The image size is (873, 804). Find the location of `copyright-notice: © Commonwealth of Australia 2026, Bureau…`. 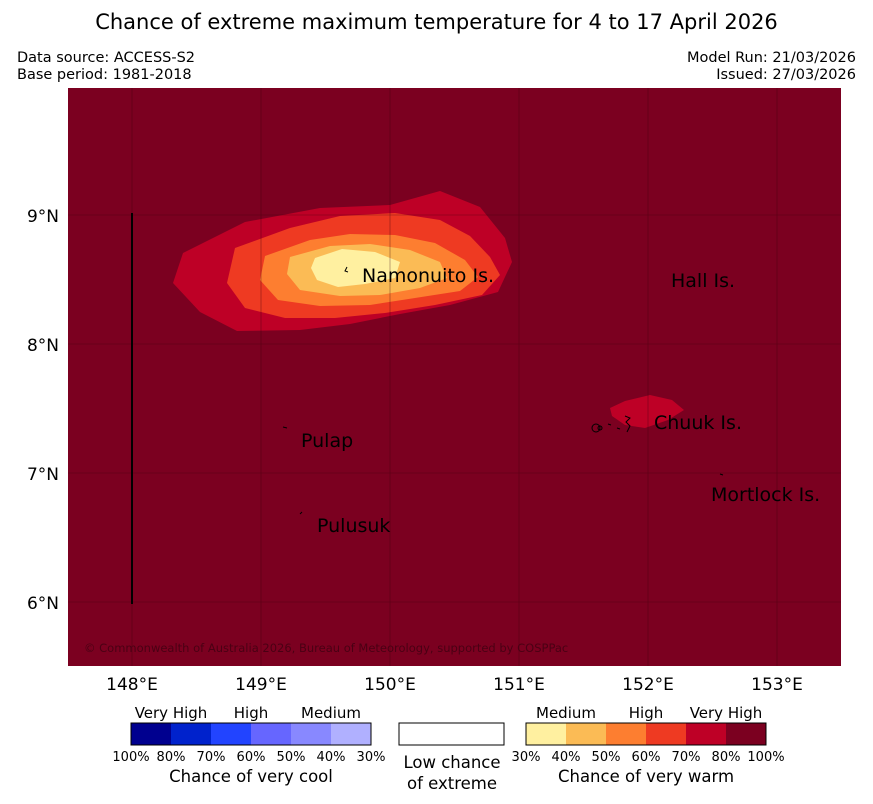

copyright-notice: © Commonwealth of Australia 2026, Bureau… is located at coordinates (326, 648).